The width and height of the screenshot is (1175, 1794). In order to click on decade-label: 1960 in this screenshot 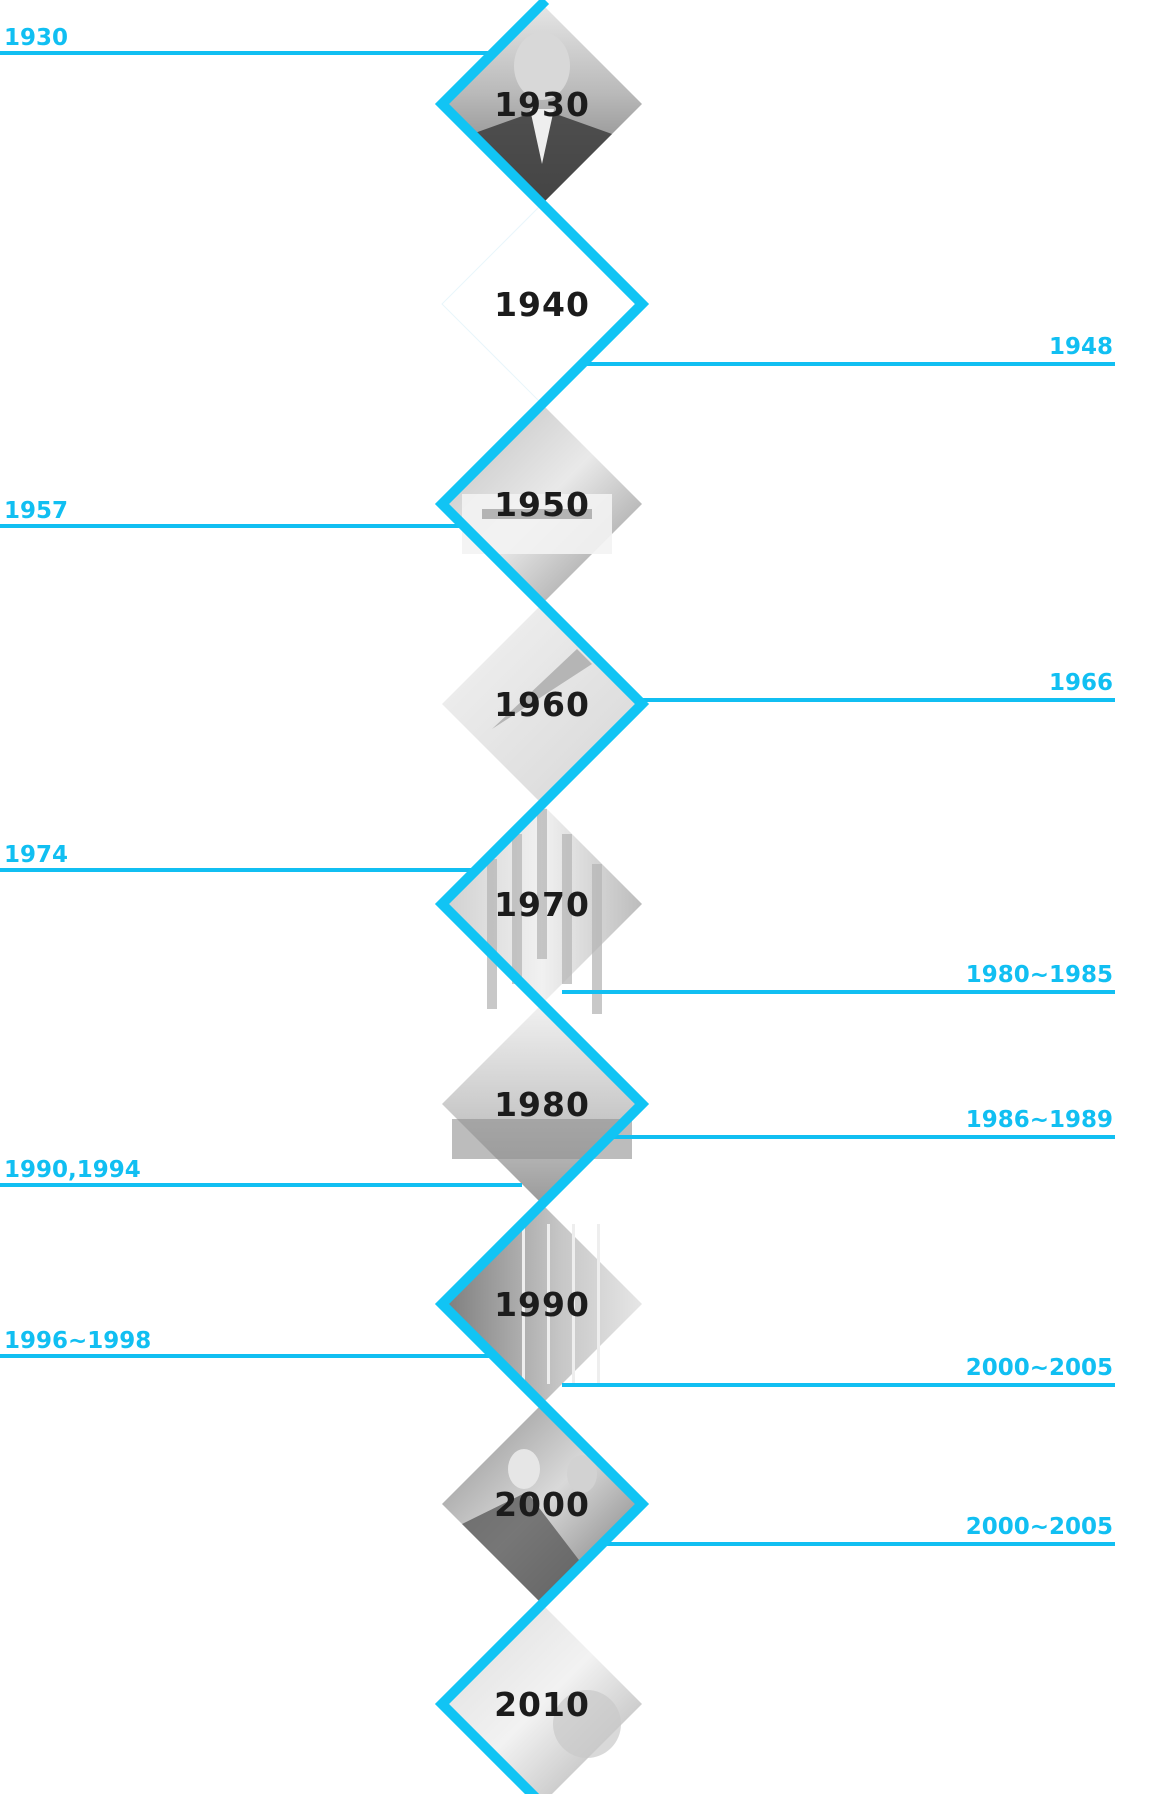, I will do `click(542, 704)`.